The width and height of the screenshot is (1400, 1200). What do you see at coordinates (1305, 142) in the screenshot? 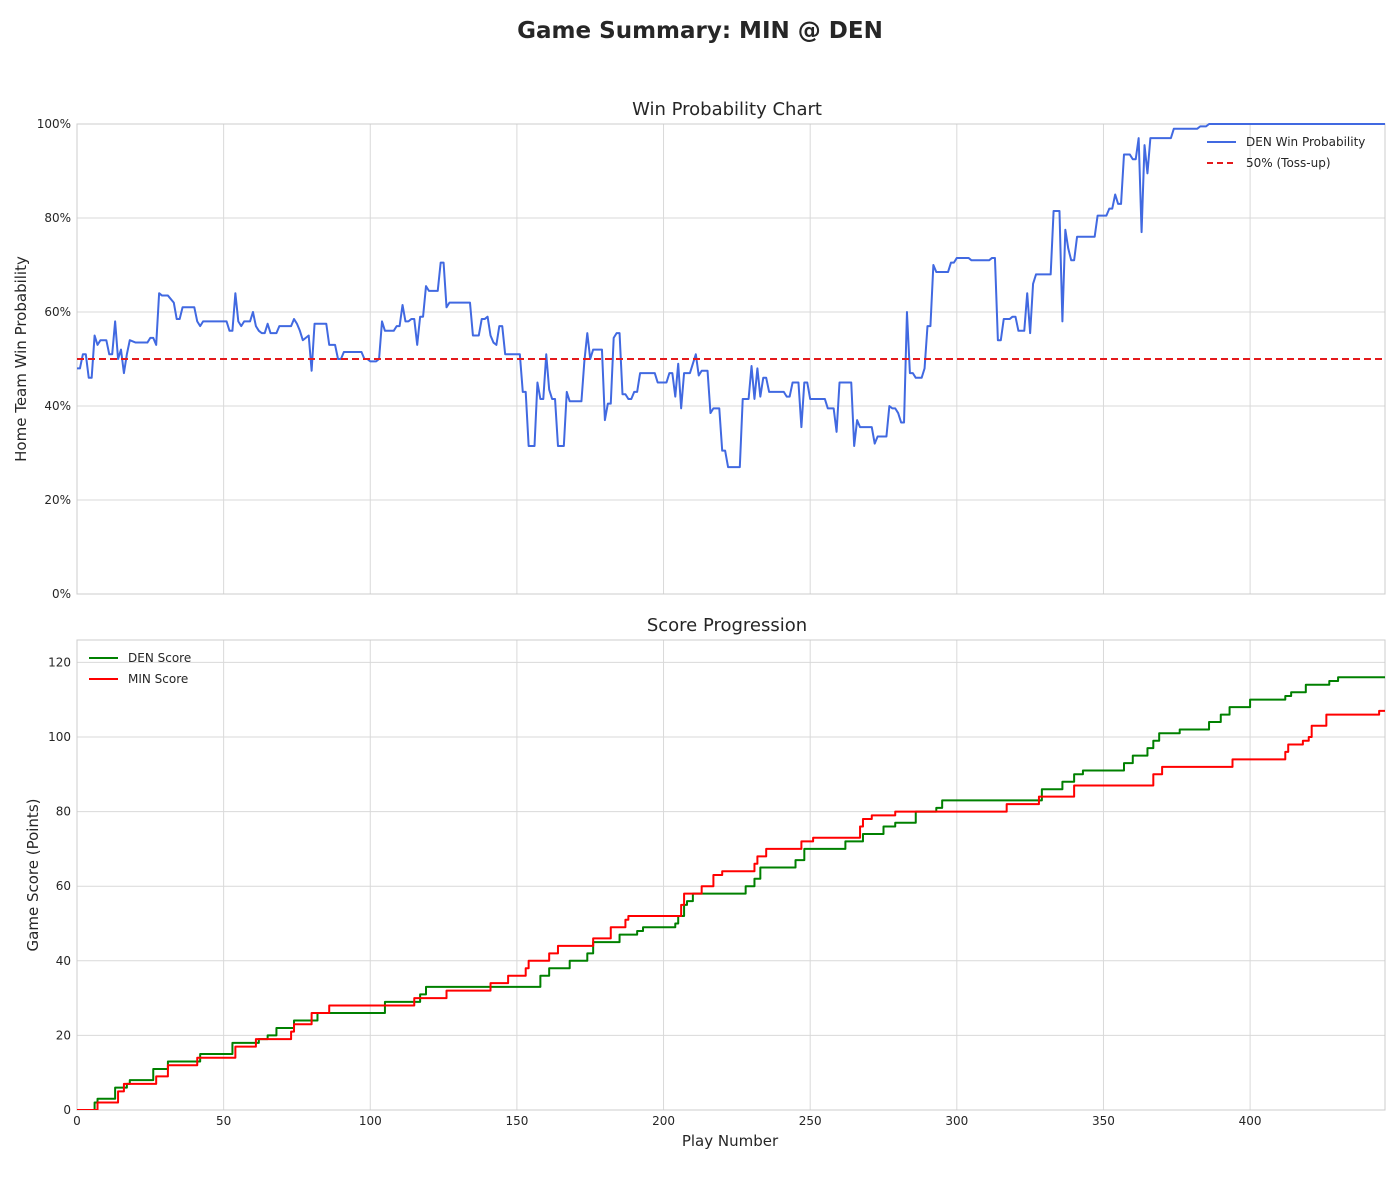
I see `legend-label: DEN Win Probability` at bounding box center [1305, 142].